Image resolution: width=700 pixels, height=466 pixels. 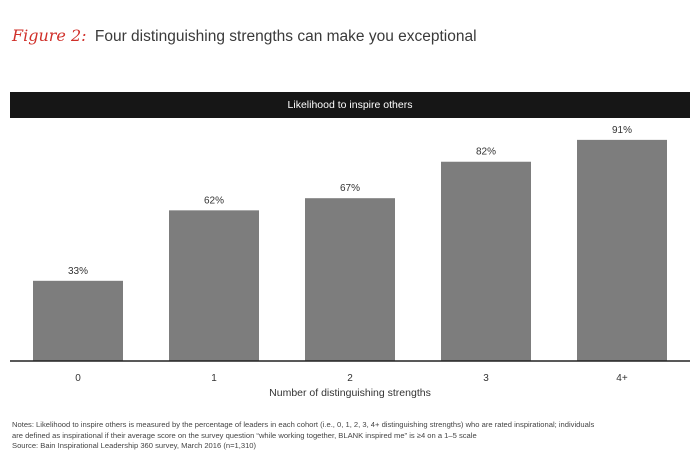 I want to click on value-label-3: 82%, so click(x=486, y=152).